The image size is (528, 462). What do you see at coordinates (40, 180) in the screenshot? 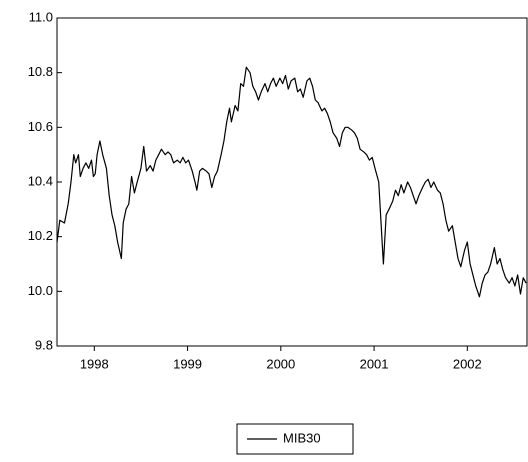
I see `y-tick-label: 10.4` at bounding box center [40, 180].